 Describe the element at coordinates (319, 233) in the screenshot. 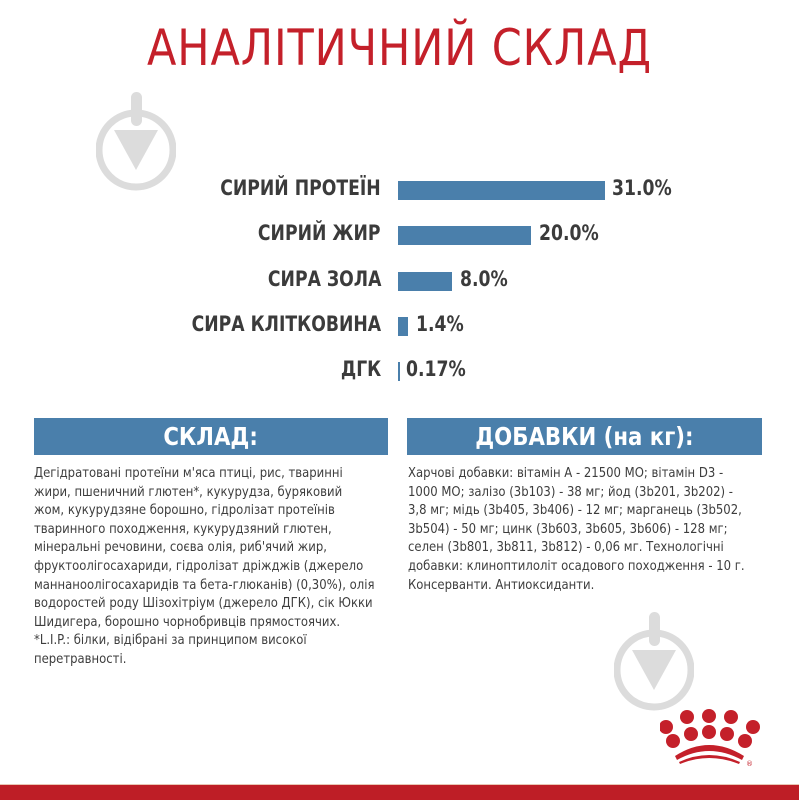

I see `bar-label: СИРИЙ ЖИР` at that location.